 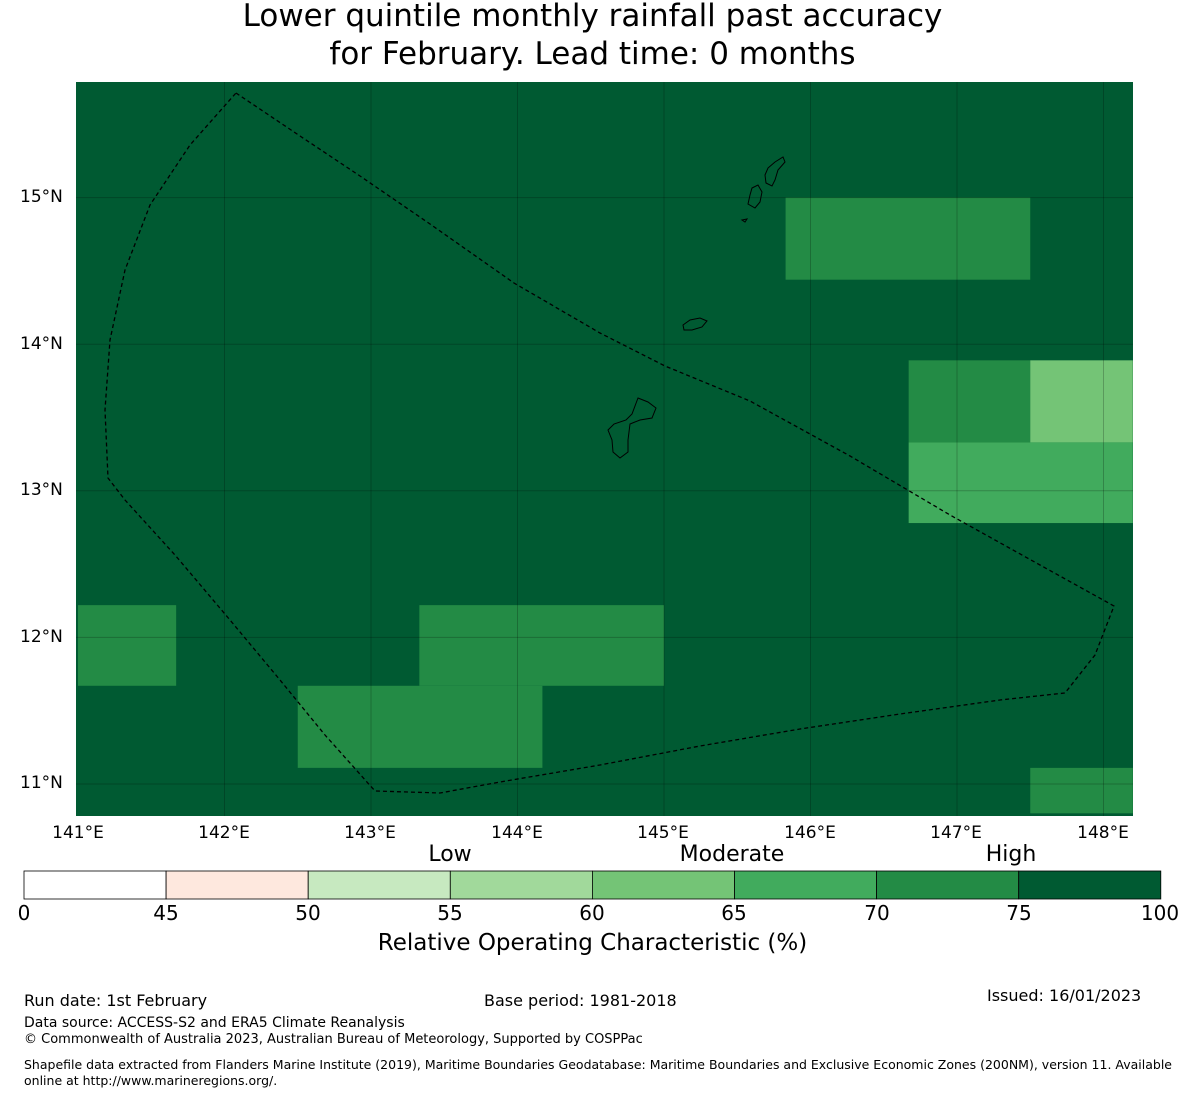 I want to click on colorbar, so click(x=592, y=885).